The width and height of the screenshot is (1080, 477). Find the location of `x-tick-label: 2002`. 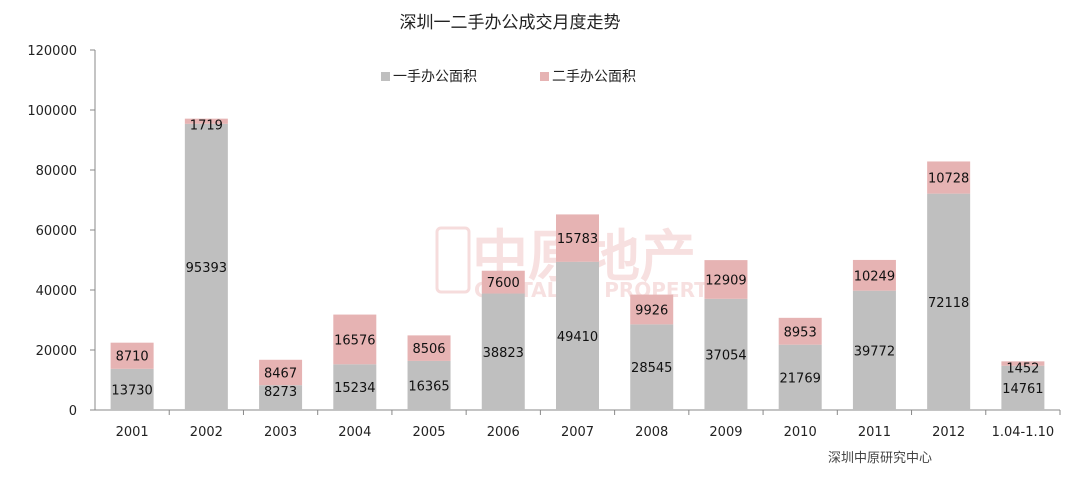

x-tick-label: 2002 is located at coordinates (206, 432).